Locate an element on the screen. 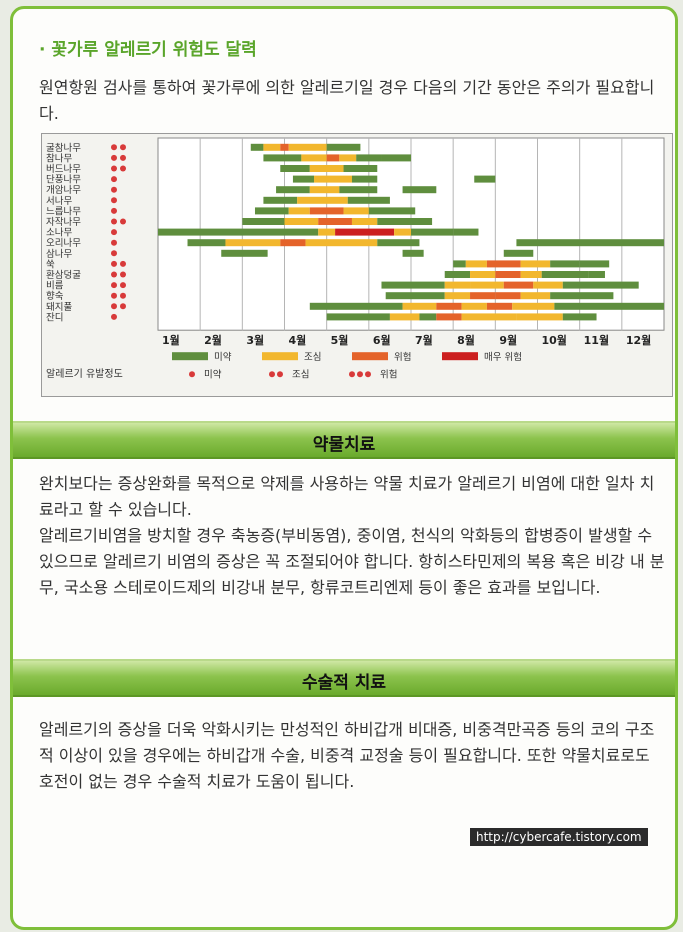 The height and width of the screenshot is (932, 683). plant-label: 느릅나무 is located at coordinates (63, 211).